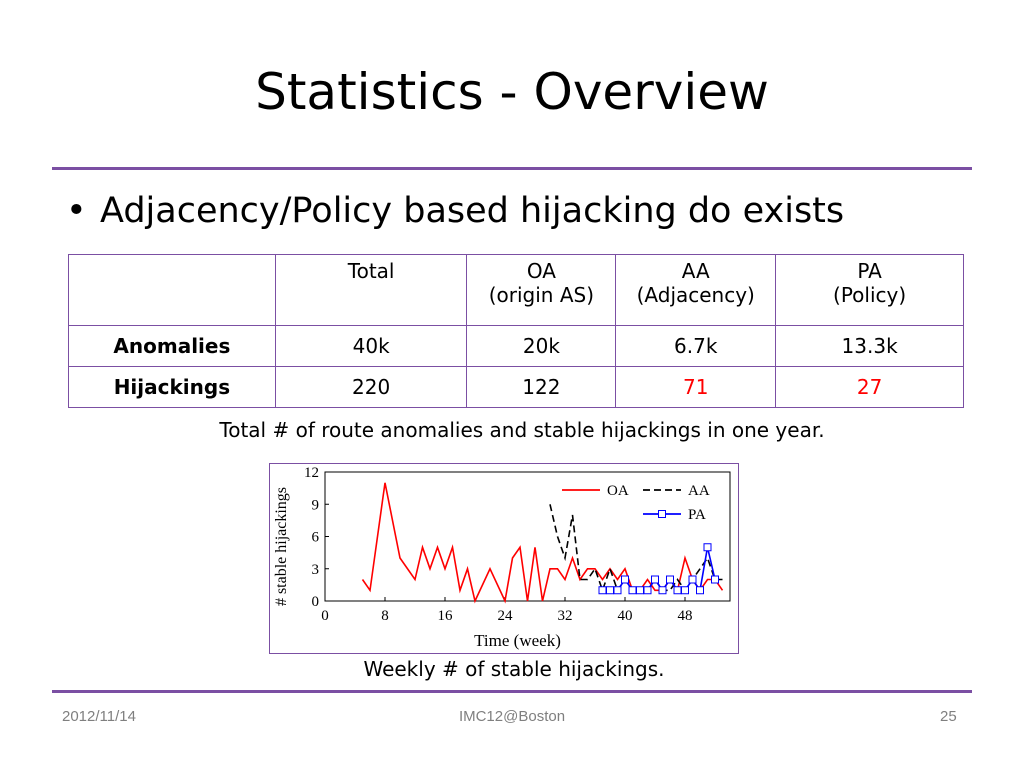  Describe the element at coordinates (699, 491) in the screenshot. I see `legend-label-aa: AA` at that location.